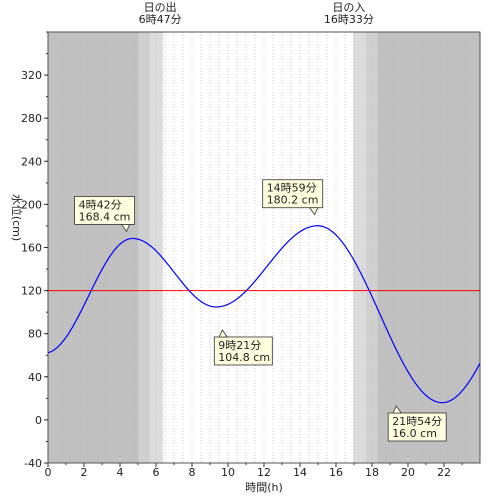 This screenshot has width=496, height=496. I want to click on x-tick-label: 20, so click(408, 472).